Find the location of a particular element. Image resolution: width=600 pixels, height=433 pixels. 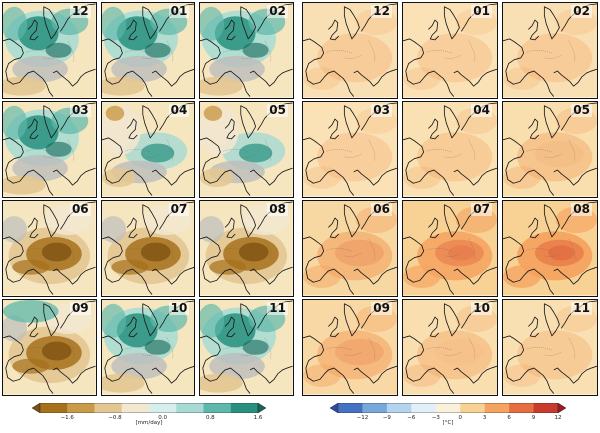

precipitation-map-panel: 11 is located at coordinates (246, 347).